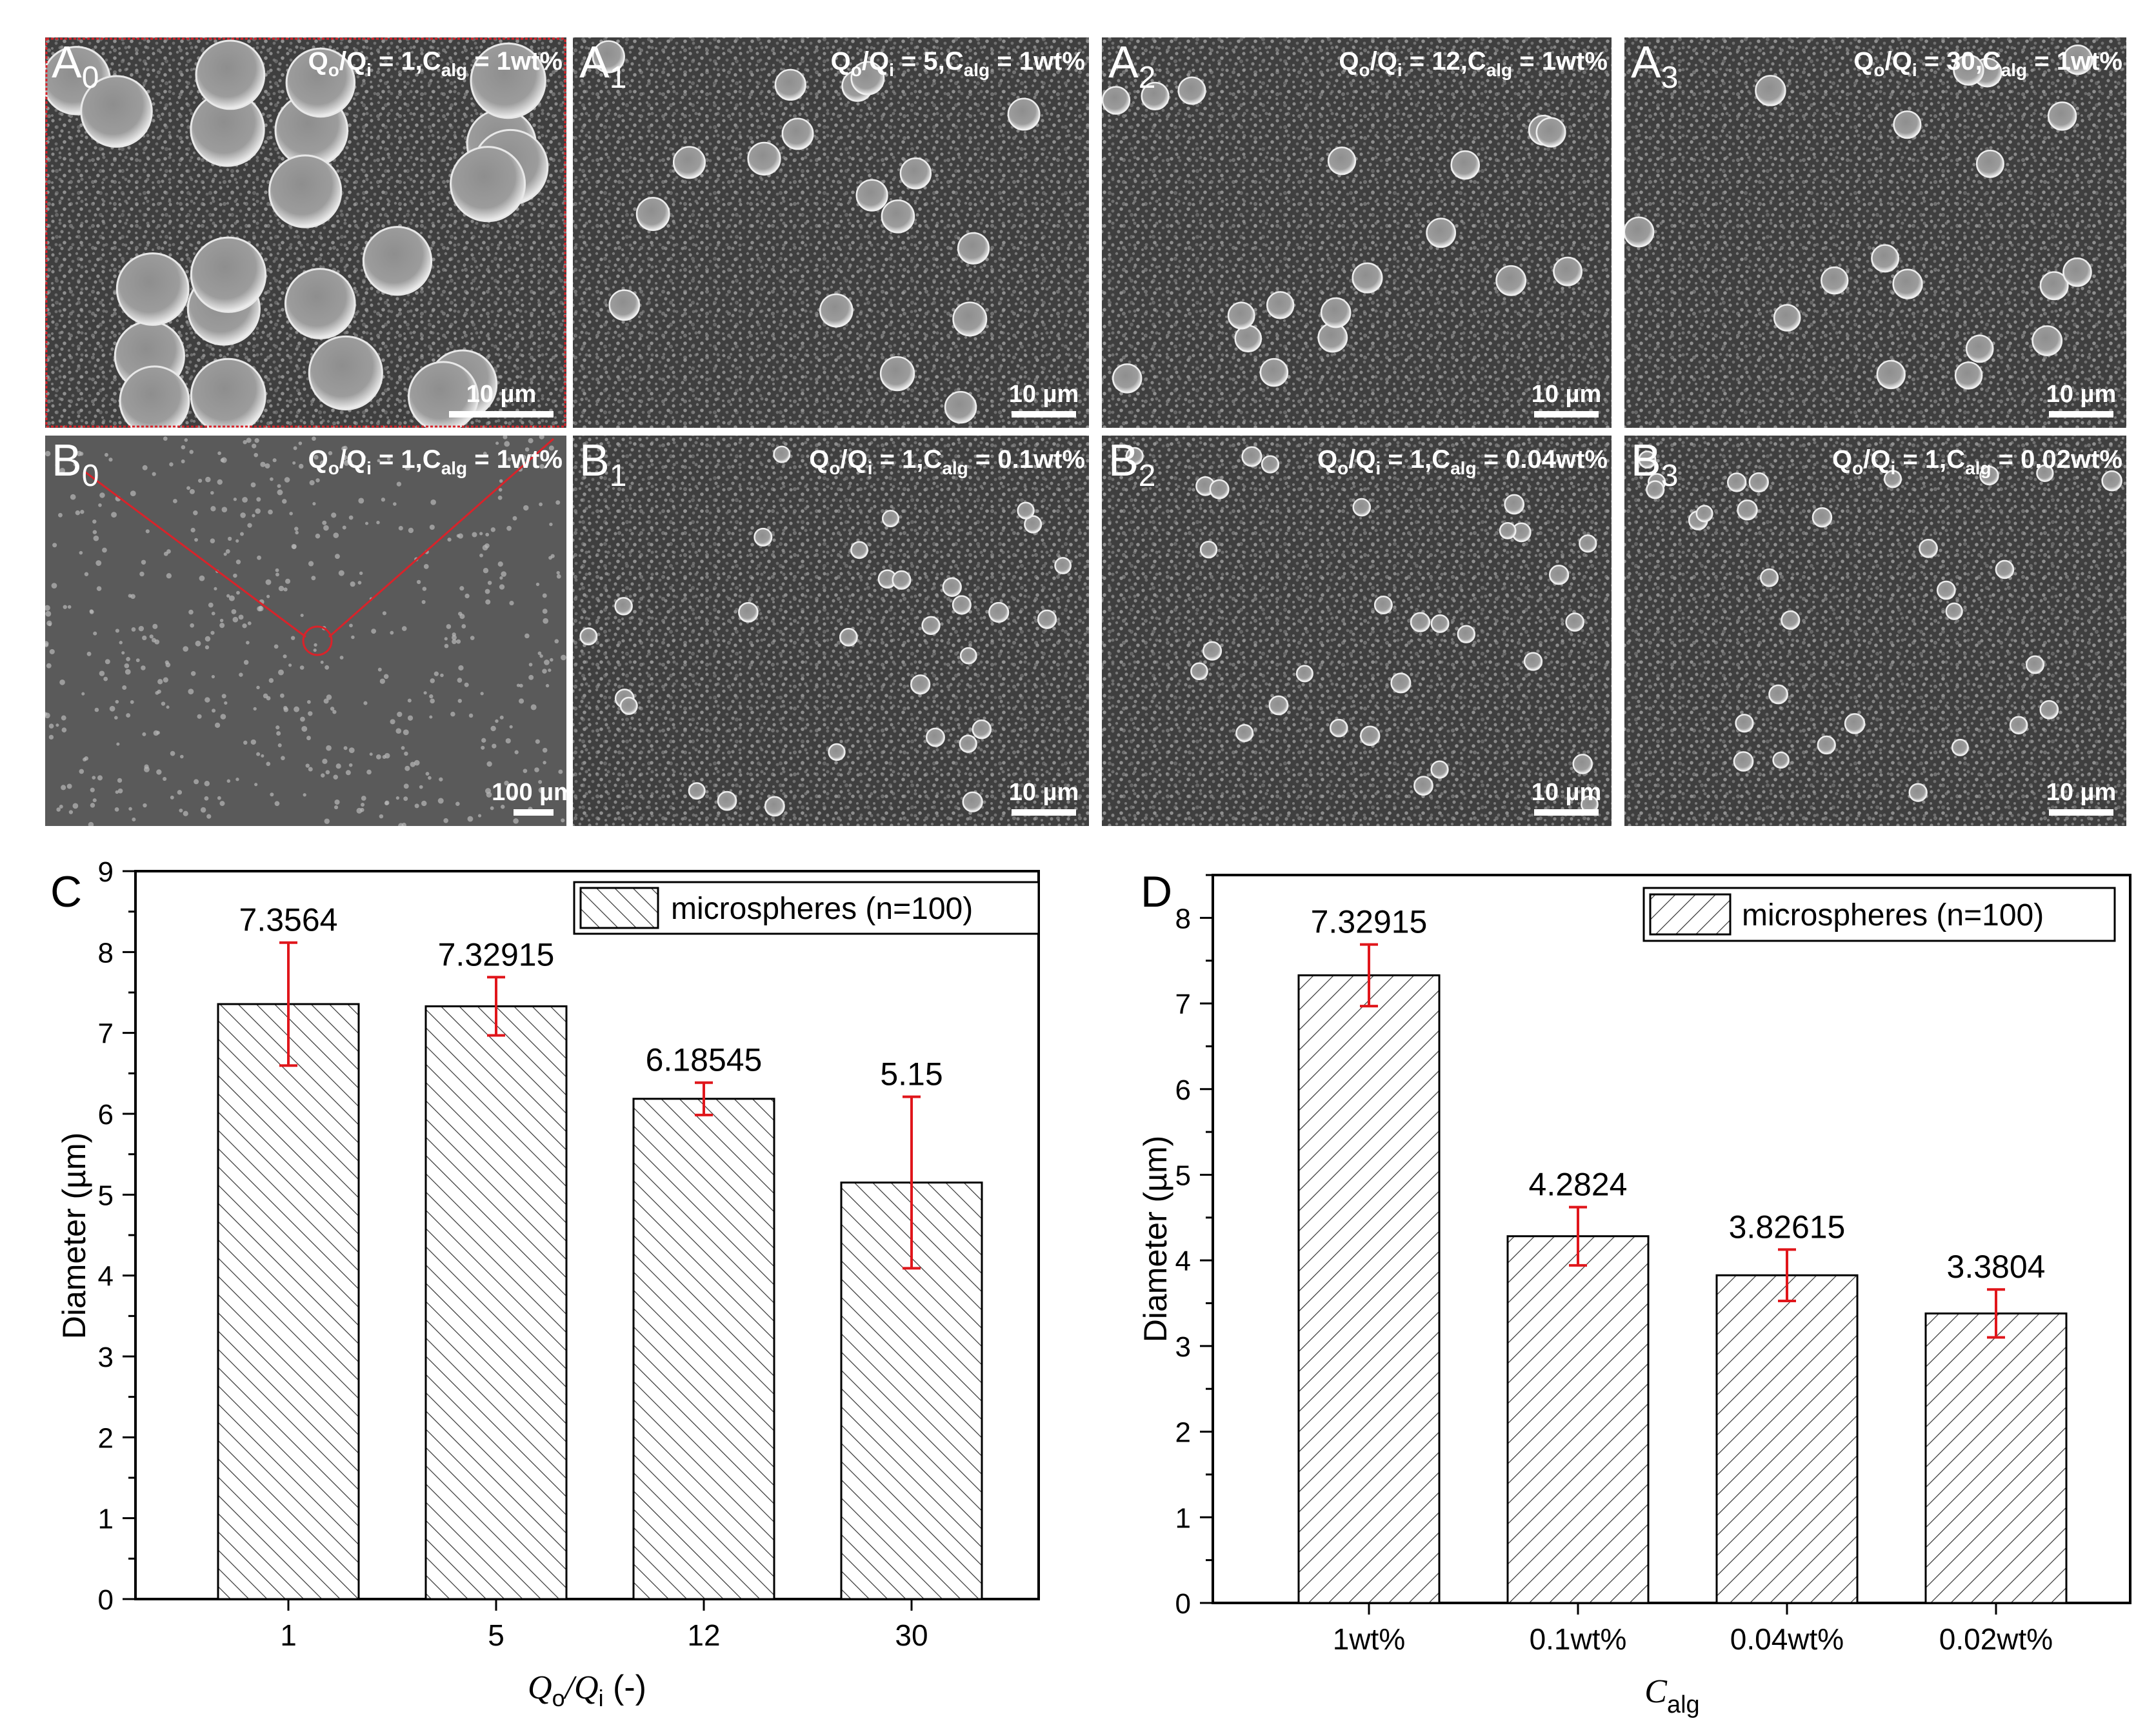 This screenshot has width=2156, height=1732. What do you see at coordinates (1672, 1695) in the screenshot?
I see `x-axis-label-d: Calg` at bounding box center [1672, 1695].